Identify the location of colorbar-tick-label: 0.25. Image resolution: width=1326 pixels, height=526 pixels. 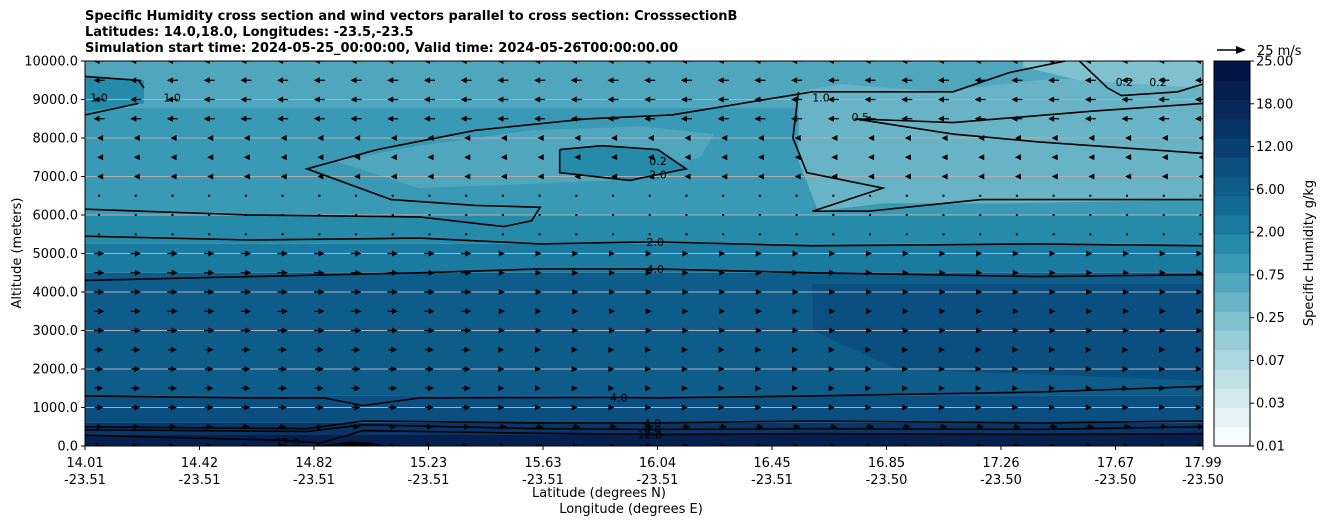
(1270, 318).